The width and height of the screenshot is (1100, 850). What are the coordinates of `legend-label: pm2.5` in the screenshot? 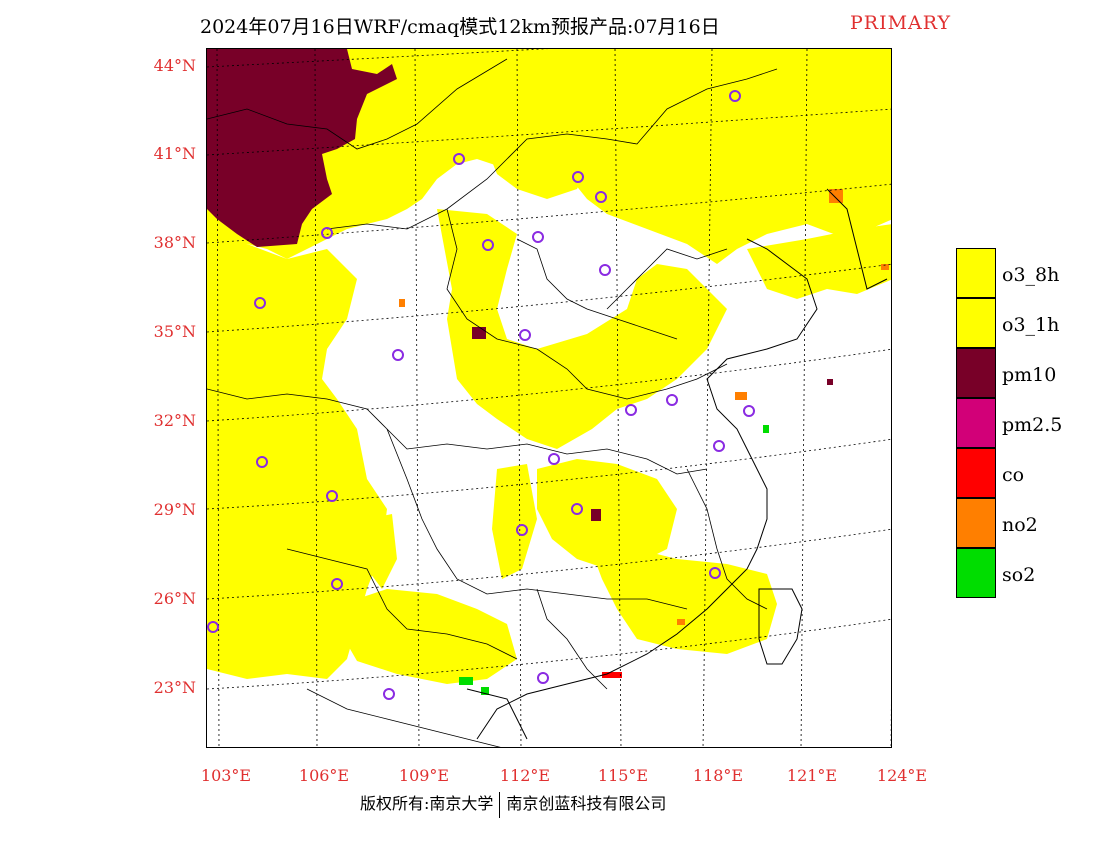 It's located at (1032, 425).